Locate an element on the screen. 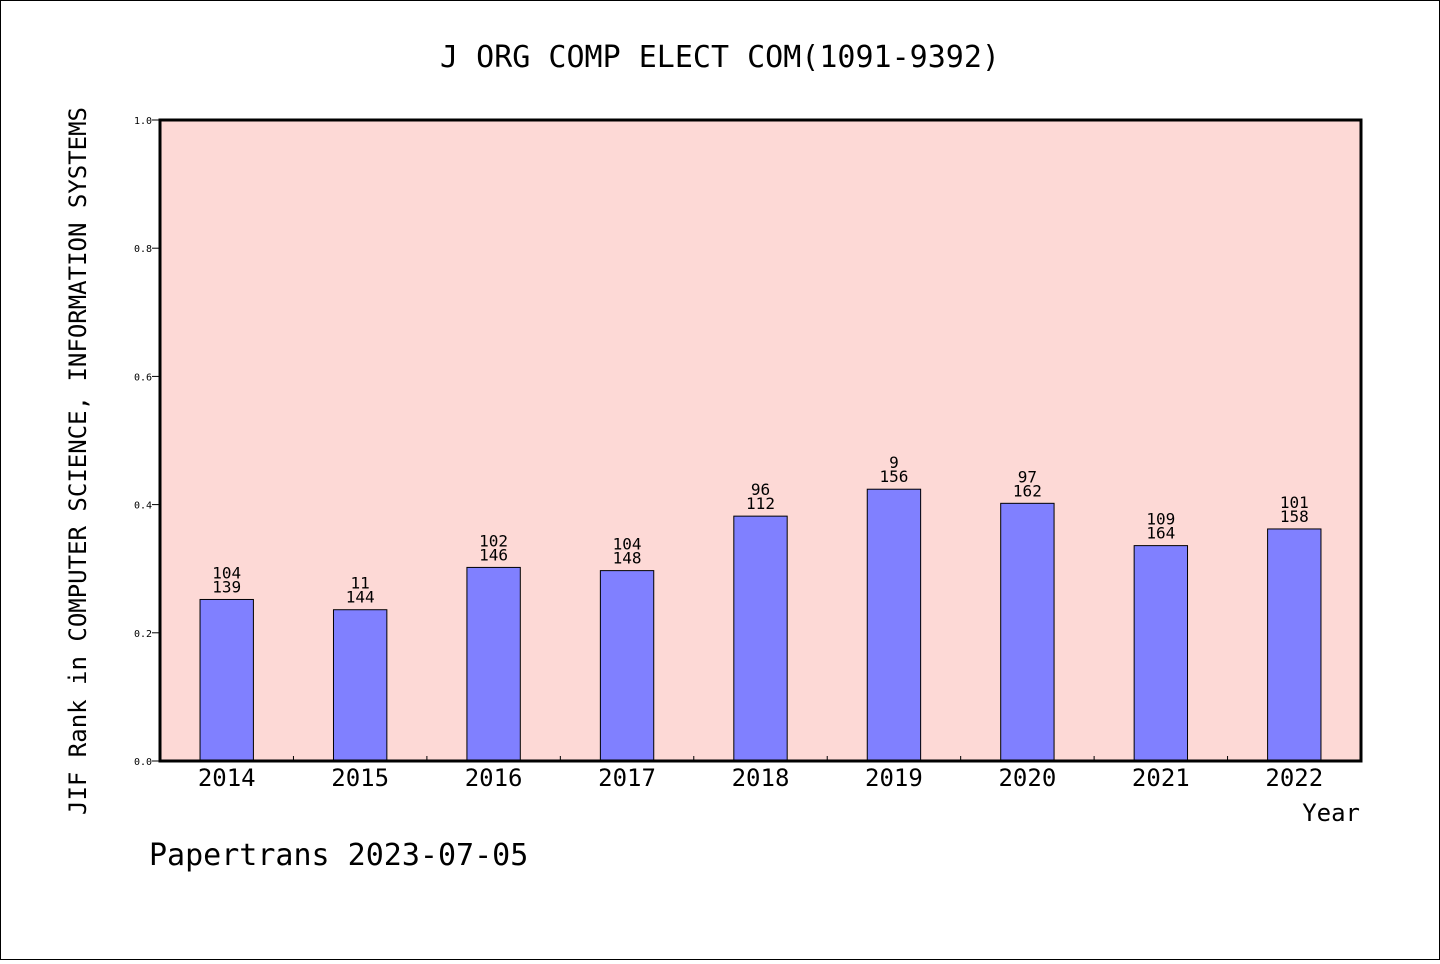 The image size is (1440, 964). bar-total-label: 144 is located at coordinates (360, 597).